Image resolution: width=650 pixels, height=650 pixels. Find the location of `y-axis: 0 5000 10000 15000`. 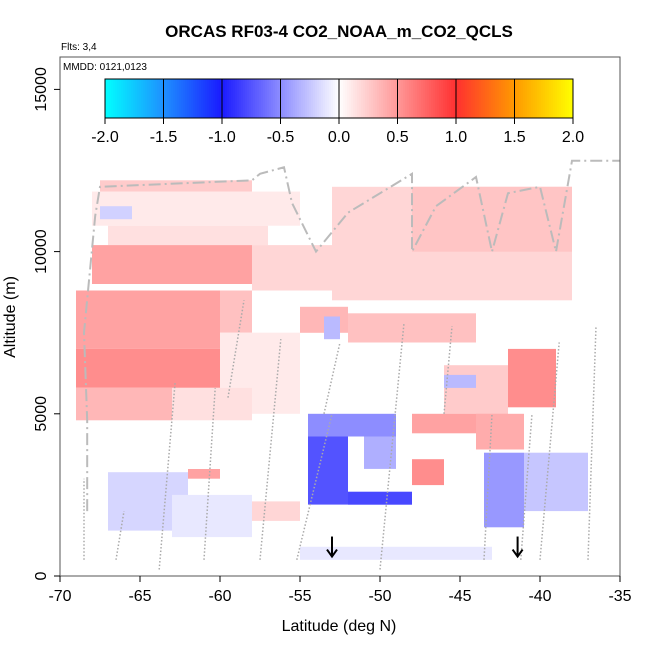

y-axis: 0 5000 10000 15000 is located at coordinates (46, 323).